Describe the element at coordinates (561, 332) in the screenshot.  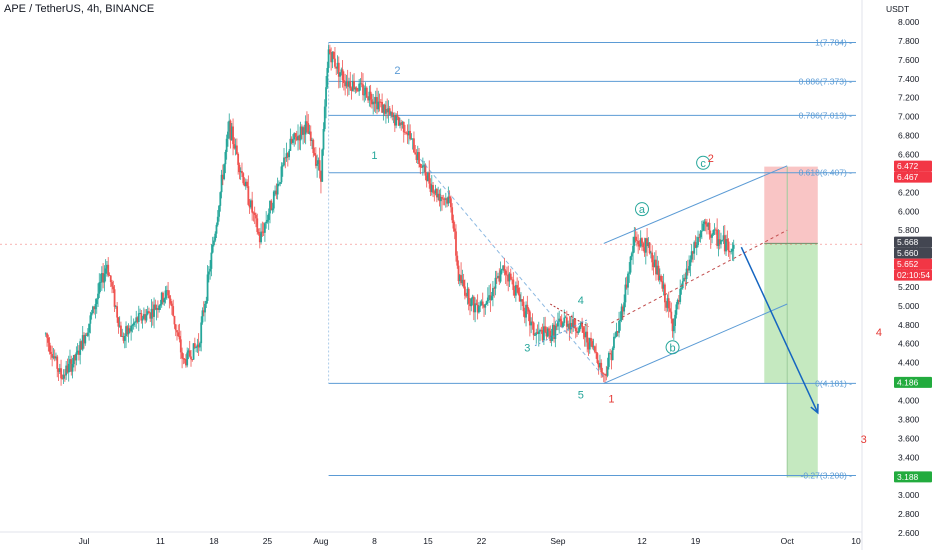
I see `wave4-lower-dotted` at that location.